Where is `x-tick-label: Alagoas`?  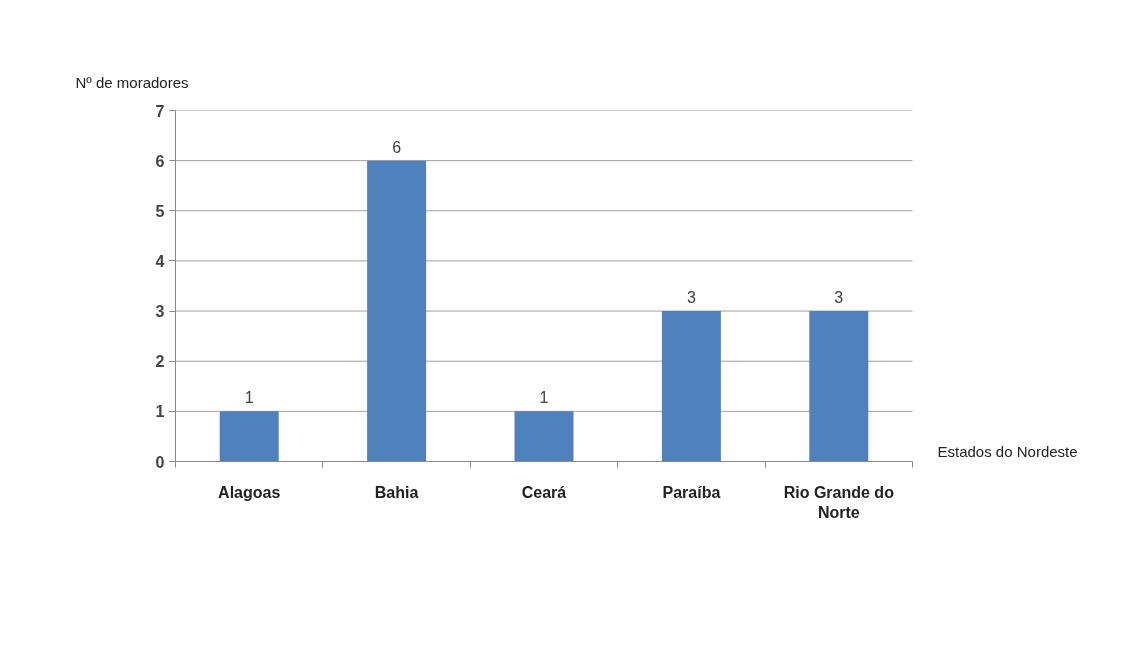 x-tick-label: Alagoas is located at coordinates (249, 492).